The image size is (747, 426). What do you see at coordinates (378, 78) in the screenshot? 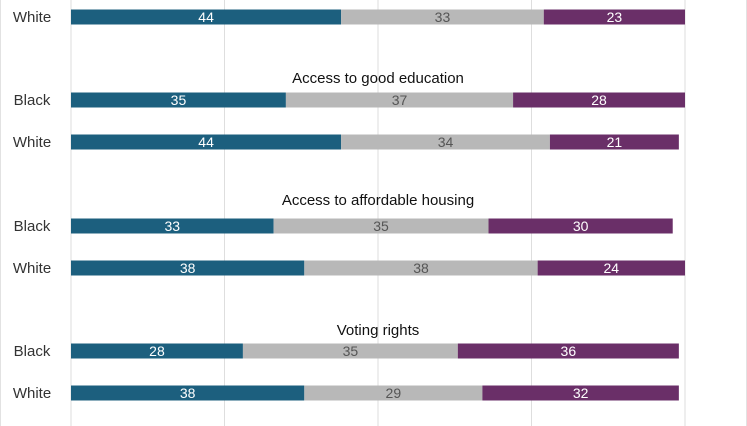
I see `panel-title: Access to good education` at bounding box center [378, 78].